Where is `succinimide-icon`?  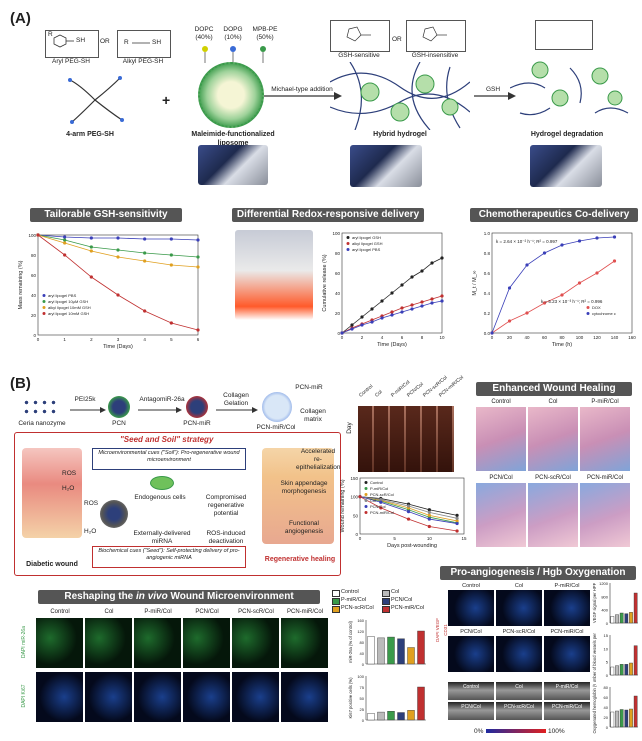 succinimide-icon is located at coordinates (358, 34).